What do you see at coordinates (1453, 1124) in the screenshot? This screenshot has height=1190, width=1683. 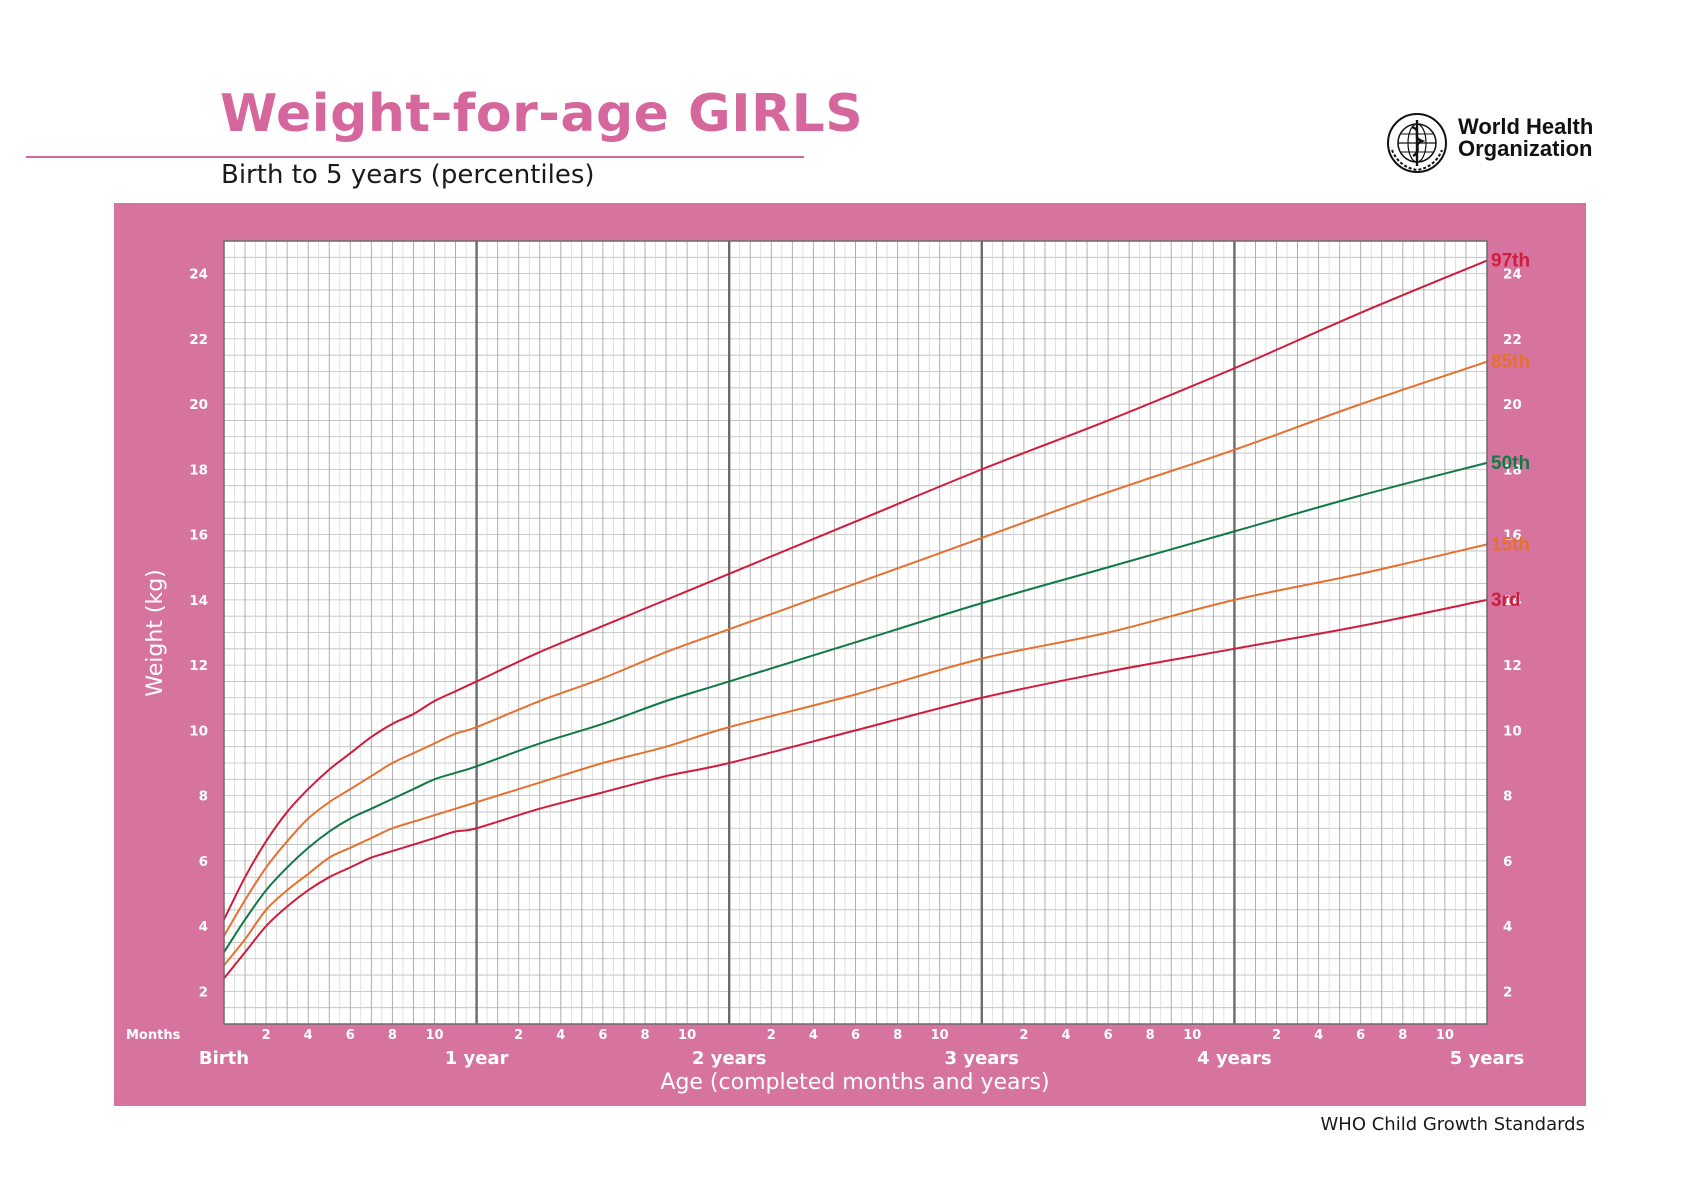 I see `footer-text: WHO Child Growth Standards` at bounding box center [1453, 1124].